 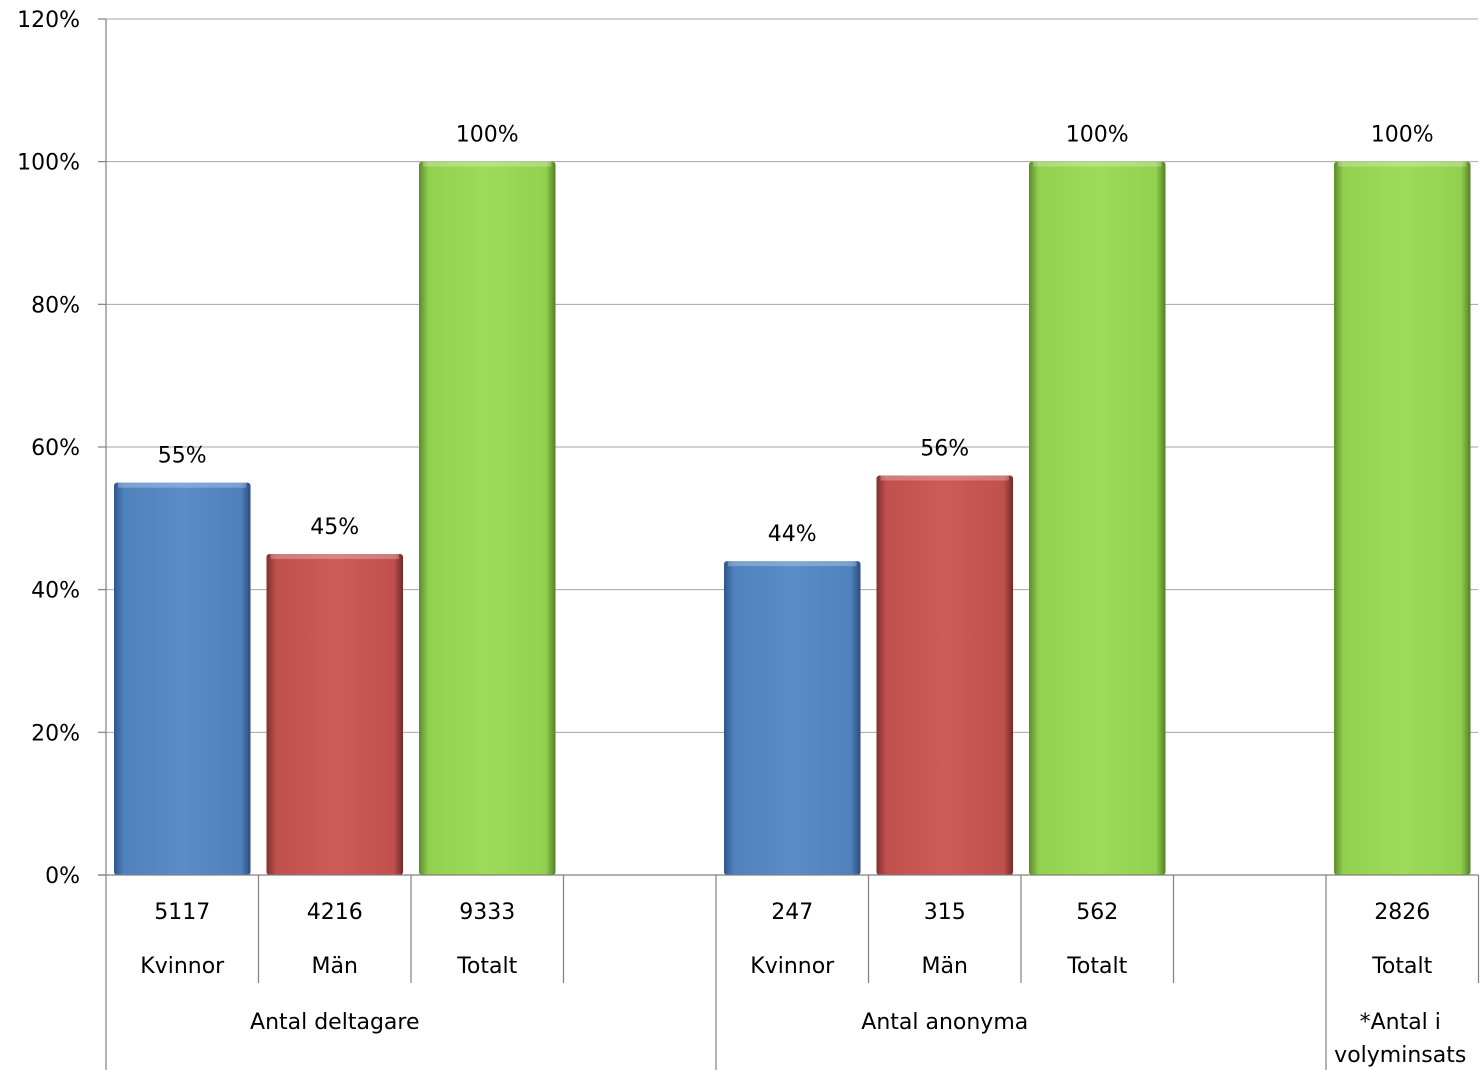 I want to click on y-tick-label: 120%, so click(x=48, y=20).